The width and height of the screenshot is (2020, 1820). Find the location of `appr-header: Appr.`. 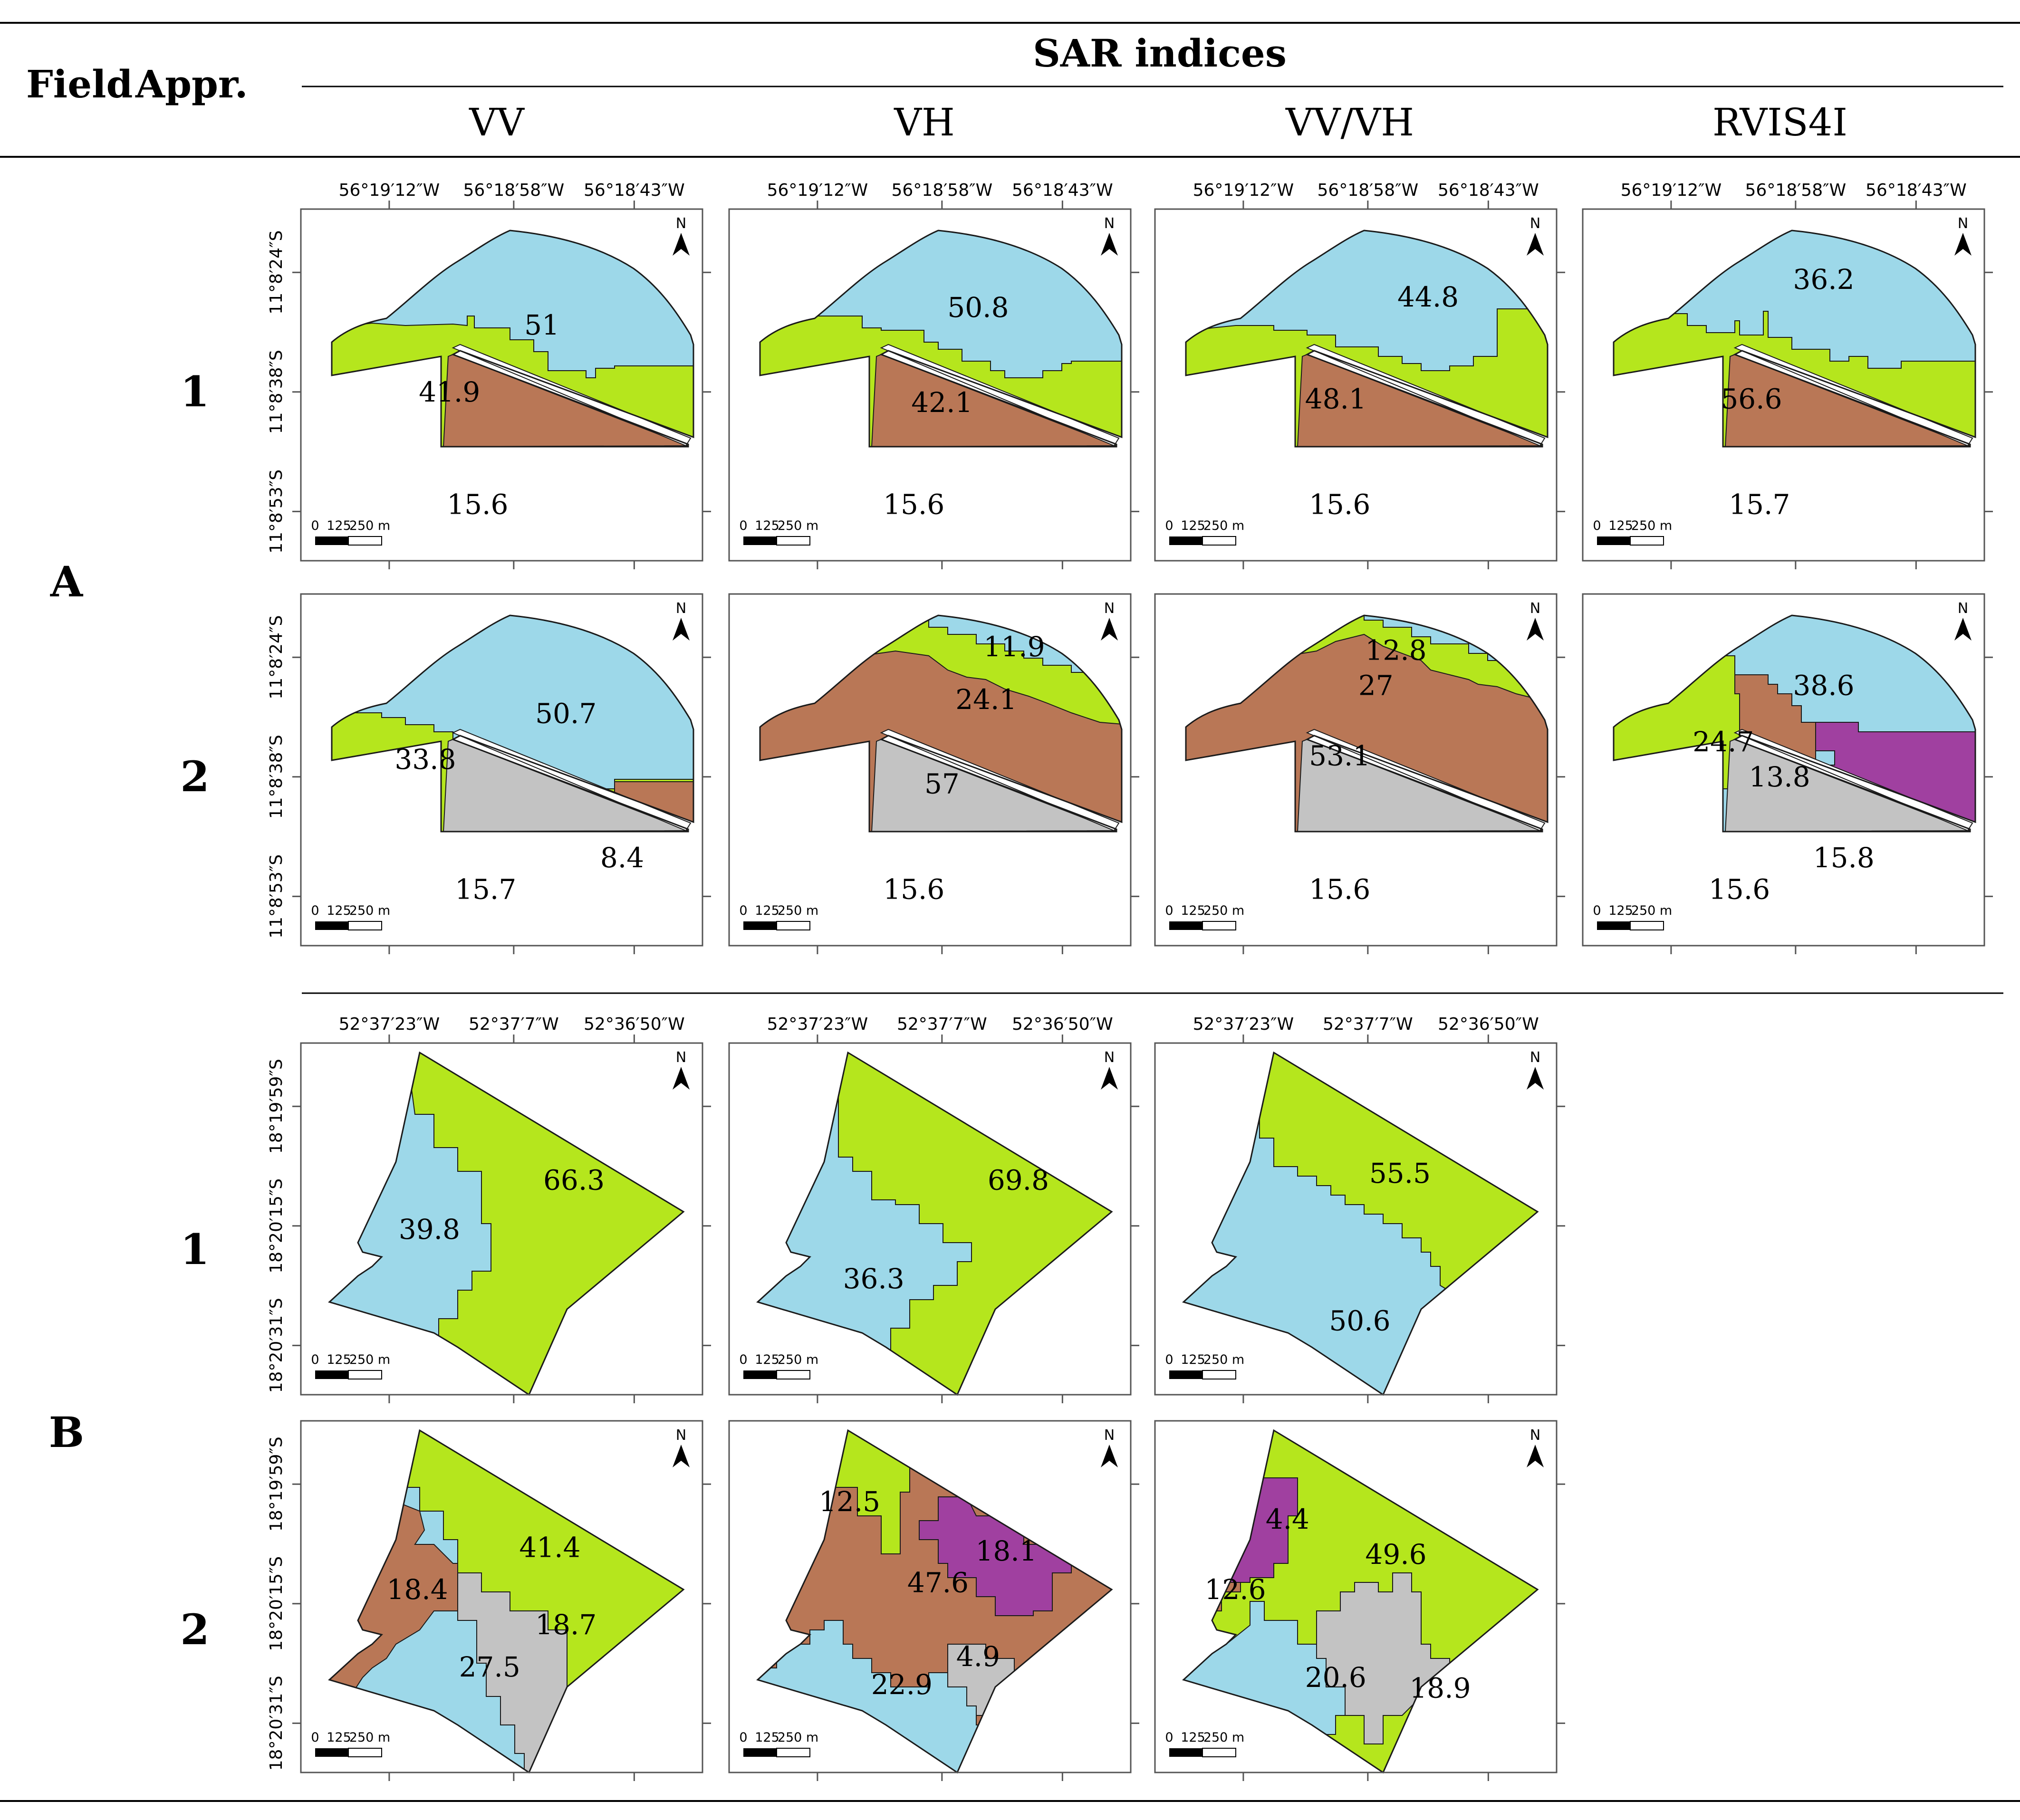

appr-header: Appr. is located at coordinates (192, 84).